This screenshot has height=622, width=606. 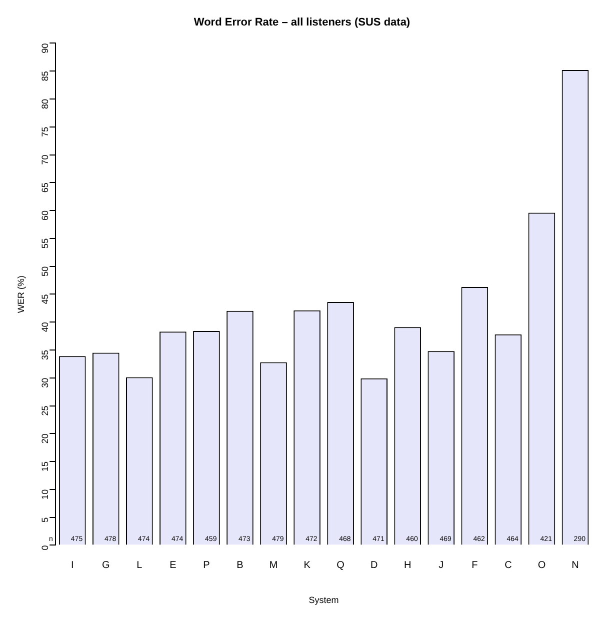 I want to click on x-tick-label: Q, so click(x=340, y=565).